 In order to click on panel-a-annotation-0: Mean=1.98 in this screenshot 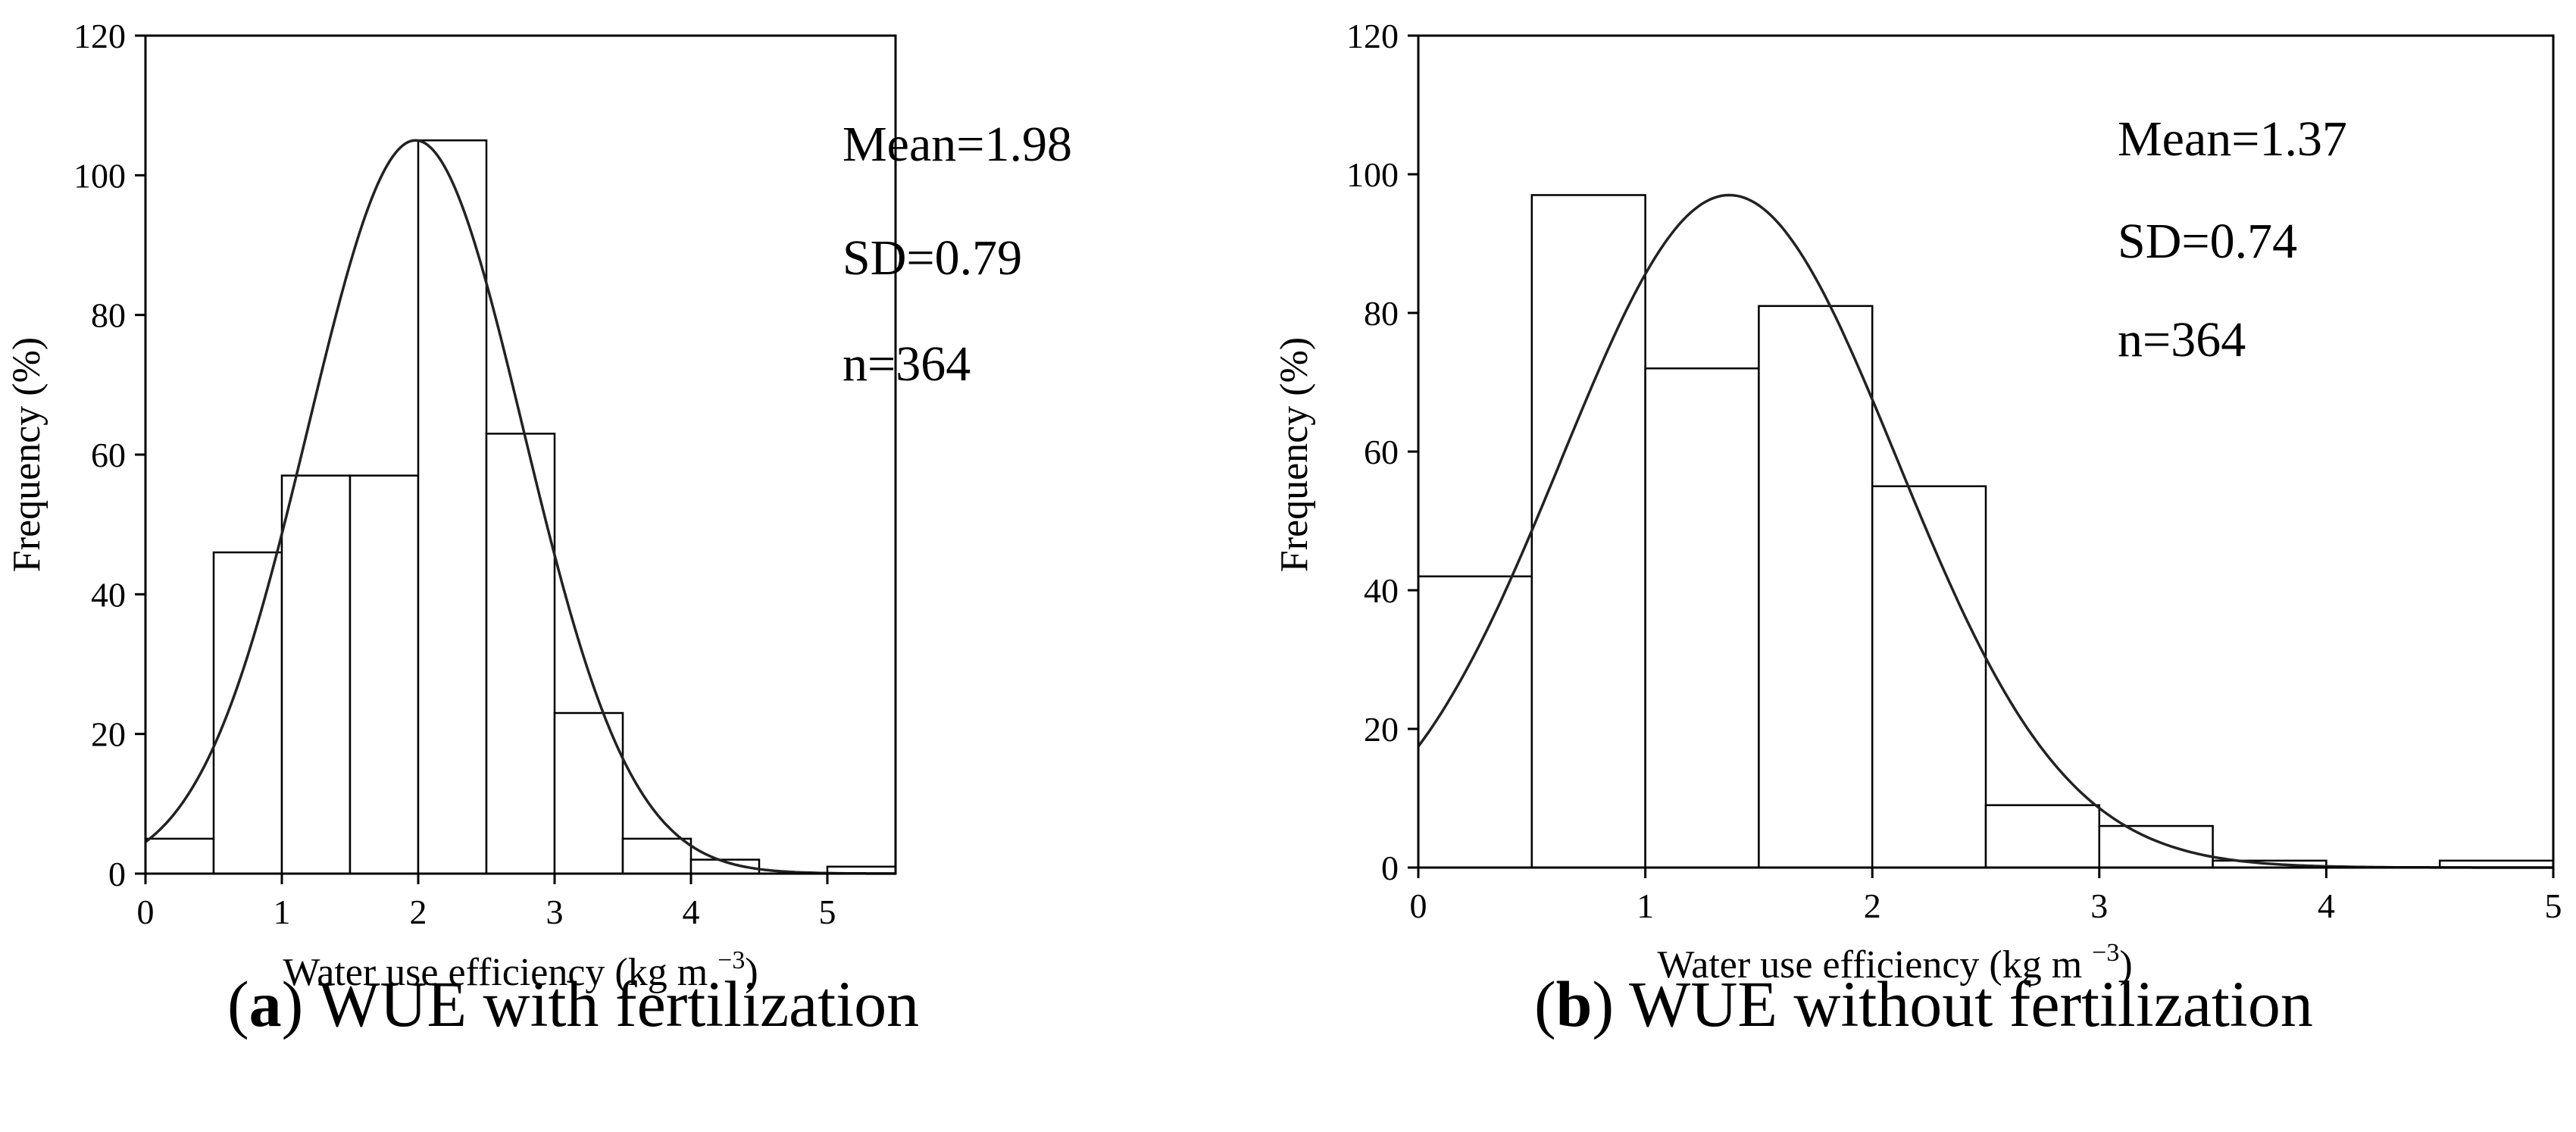, I will do `click(958, 144)`.